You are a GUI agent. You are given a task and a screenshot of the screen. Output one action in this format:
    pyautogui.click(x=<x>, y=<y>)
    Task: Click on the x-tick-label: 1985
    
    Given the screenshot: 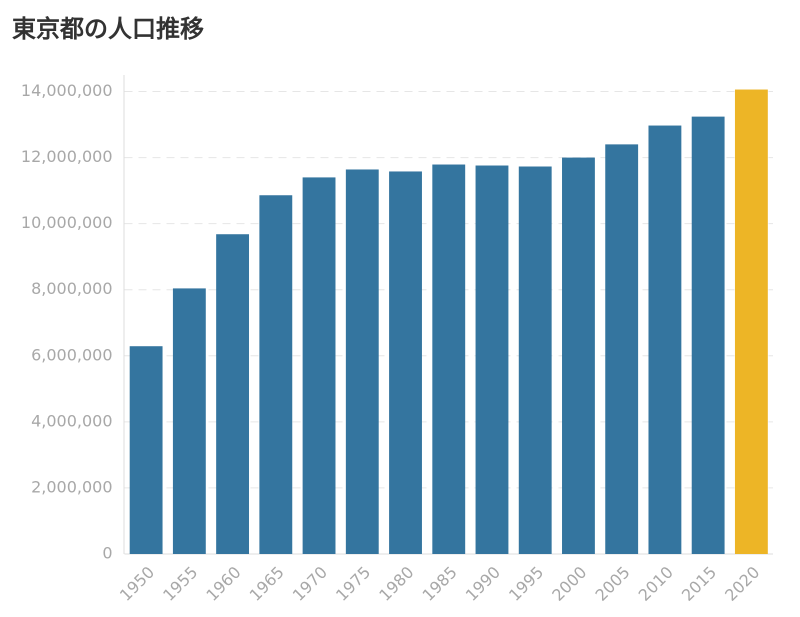 What is the action you would take?
    pyautogui.click(x=440, y=584)
    